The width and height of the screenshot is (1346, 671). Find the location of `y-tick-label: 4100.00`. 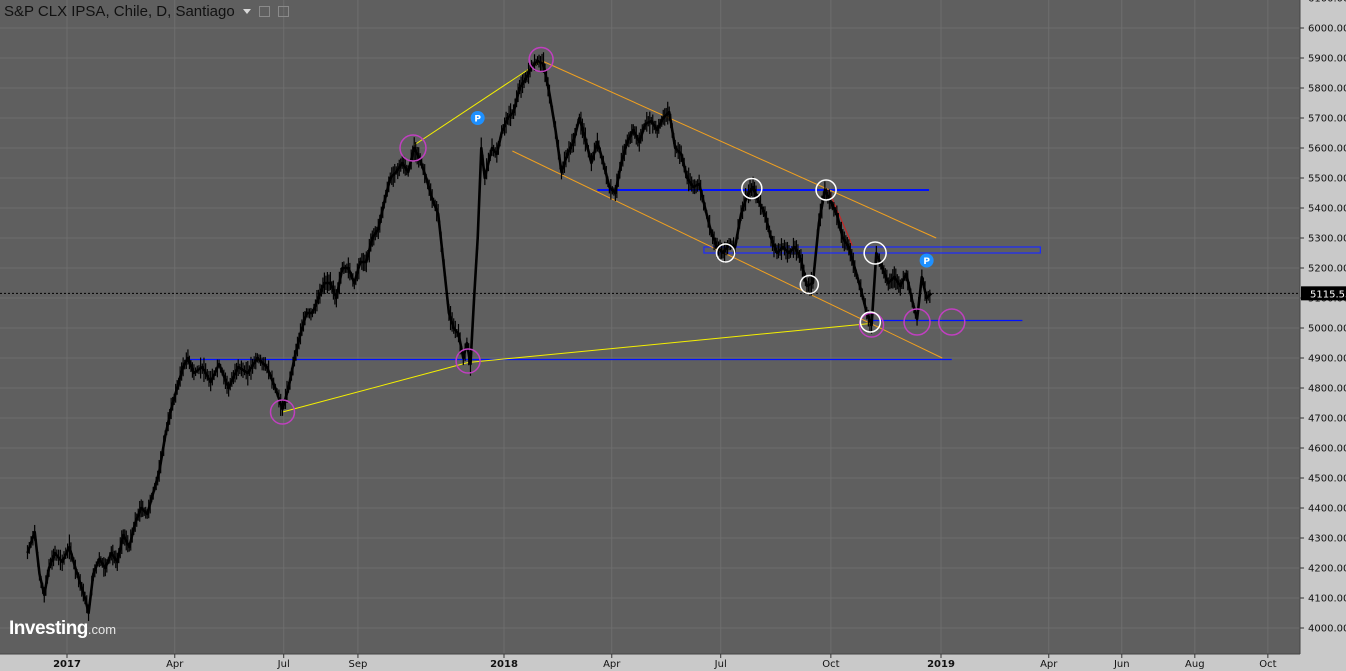

y-tick-label: 4100.00 is located at coordinates (1327, 599).